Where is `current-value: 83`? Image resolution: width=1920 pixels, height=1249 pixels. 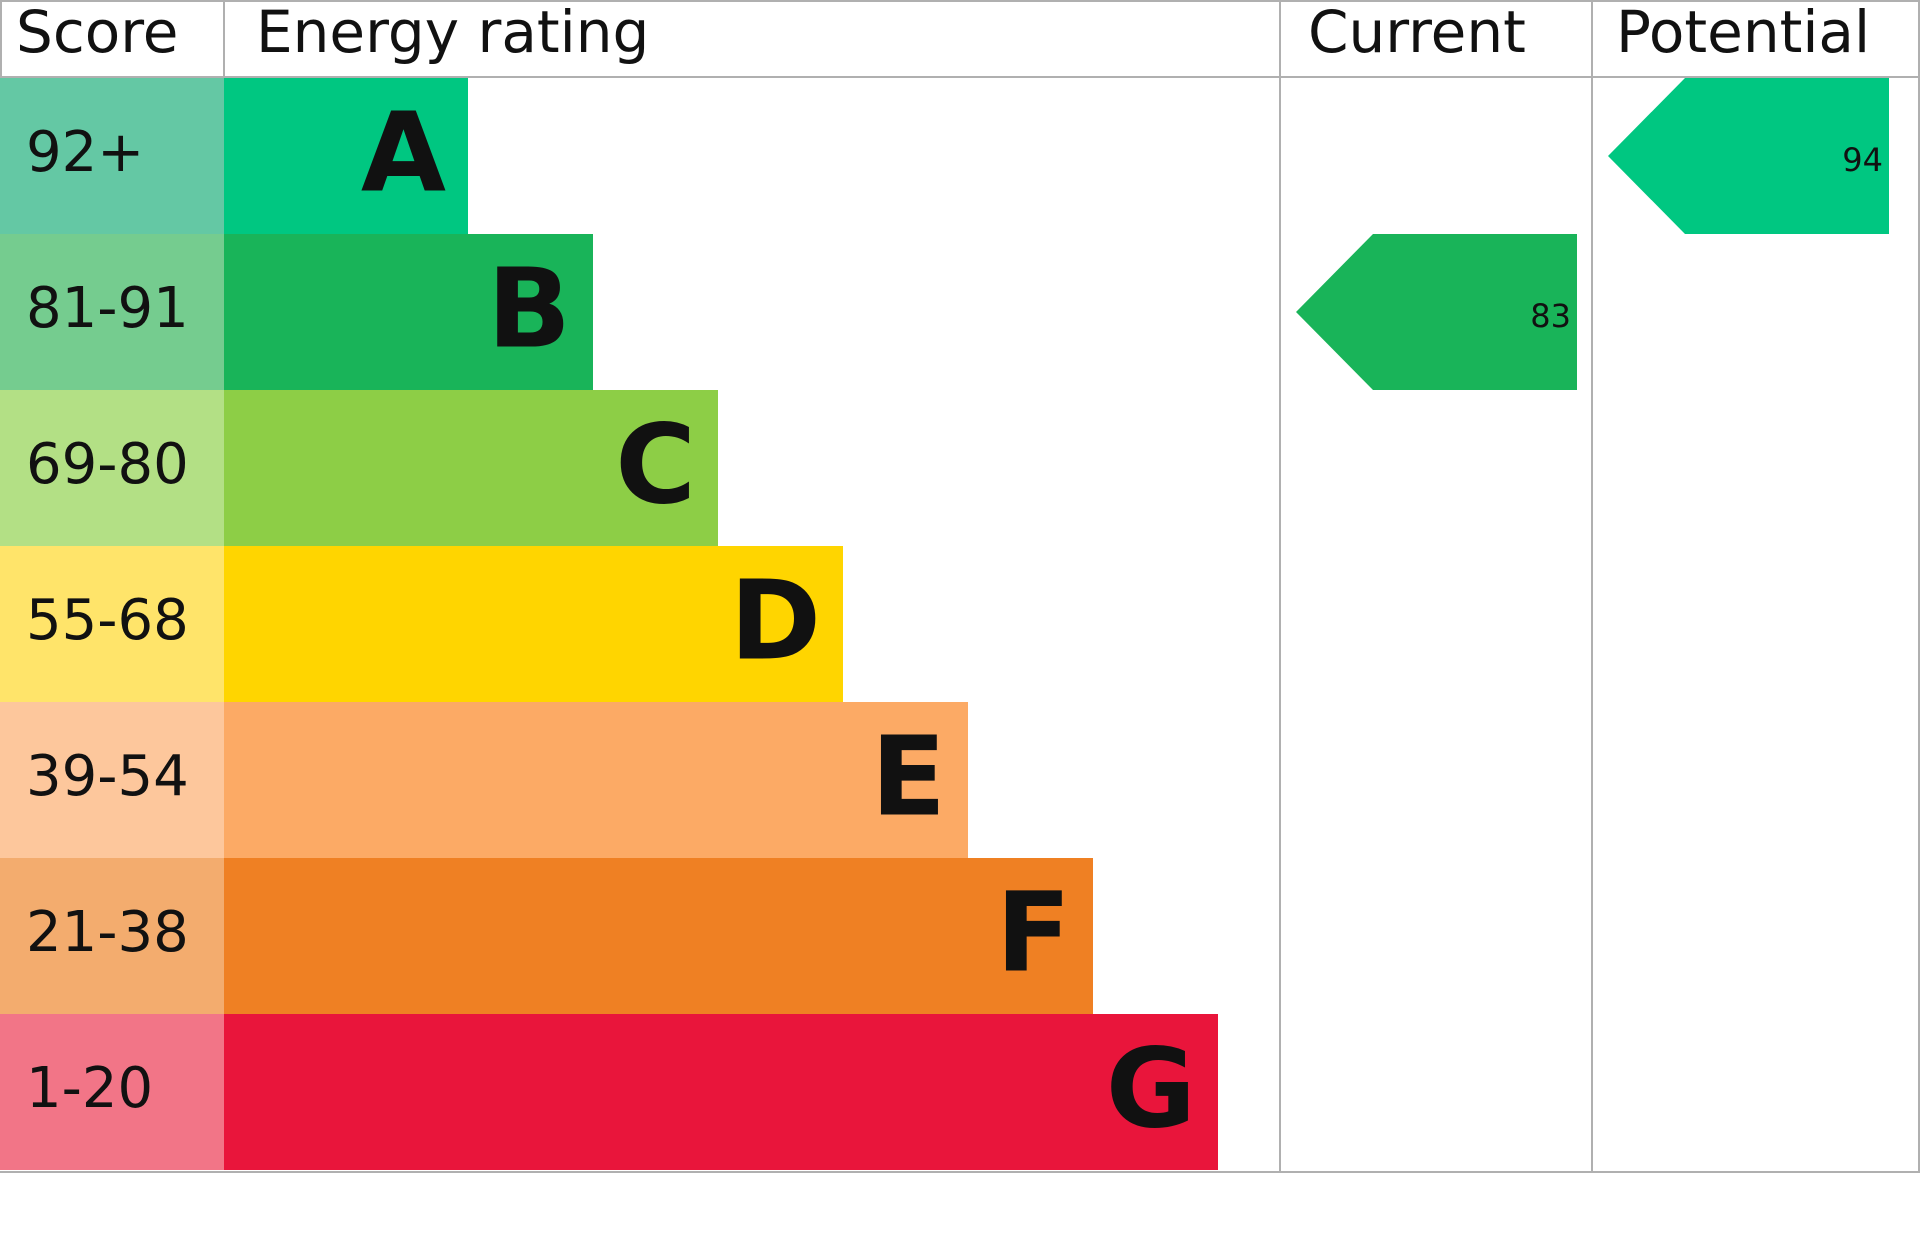
current-value: 83 is located at coordinates (1550, 316).